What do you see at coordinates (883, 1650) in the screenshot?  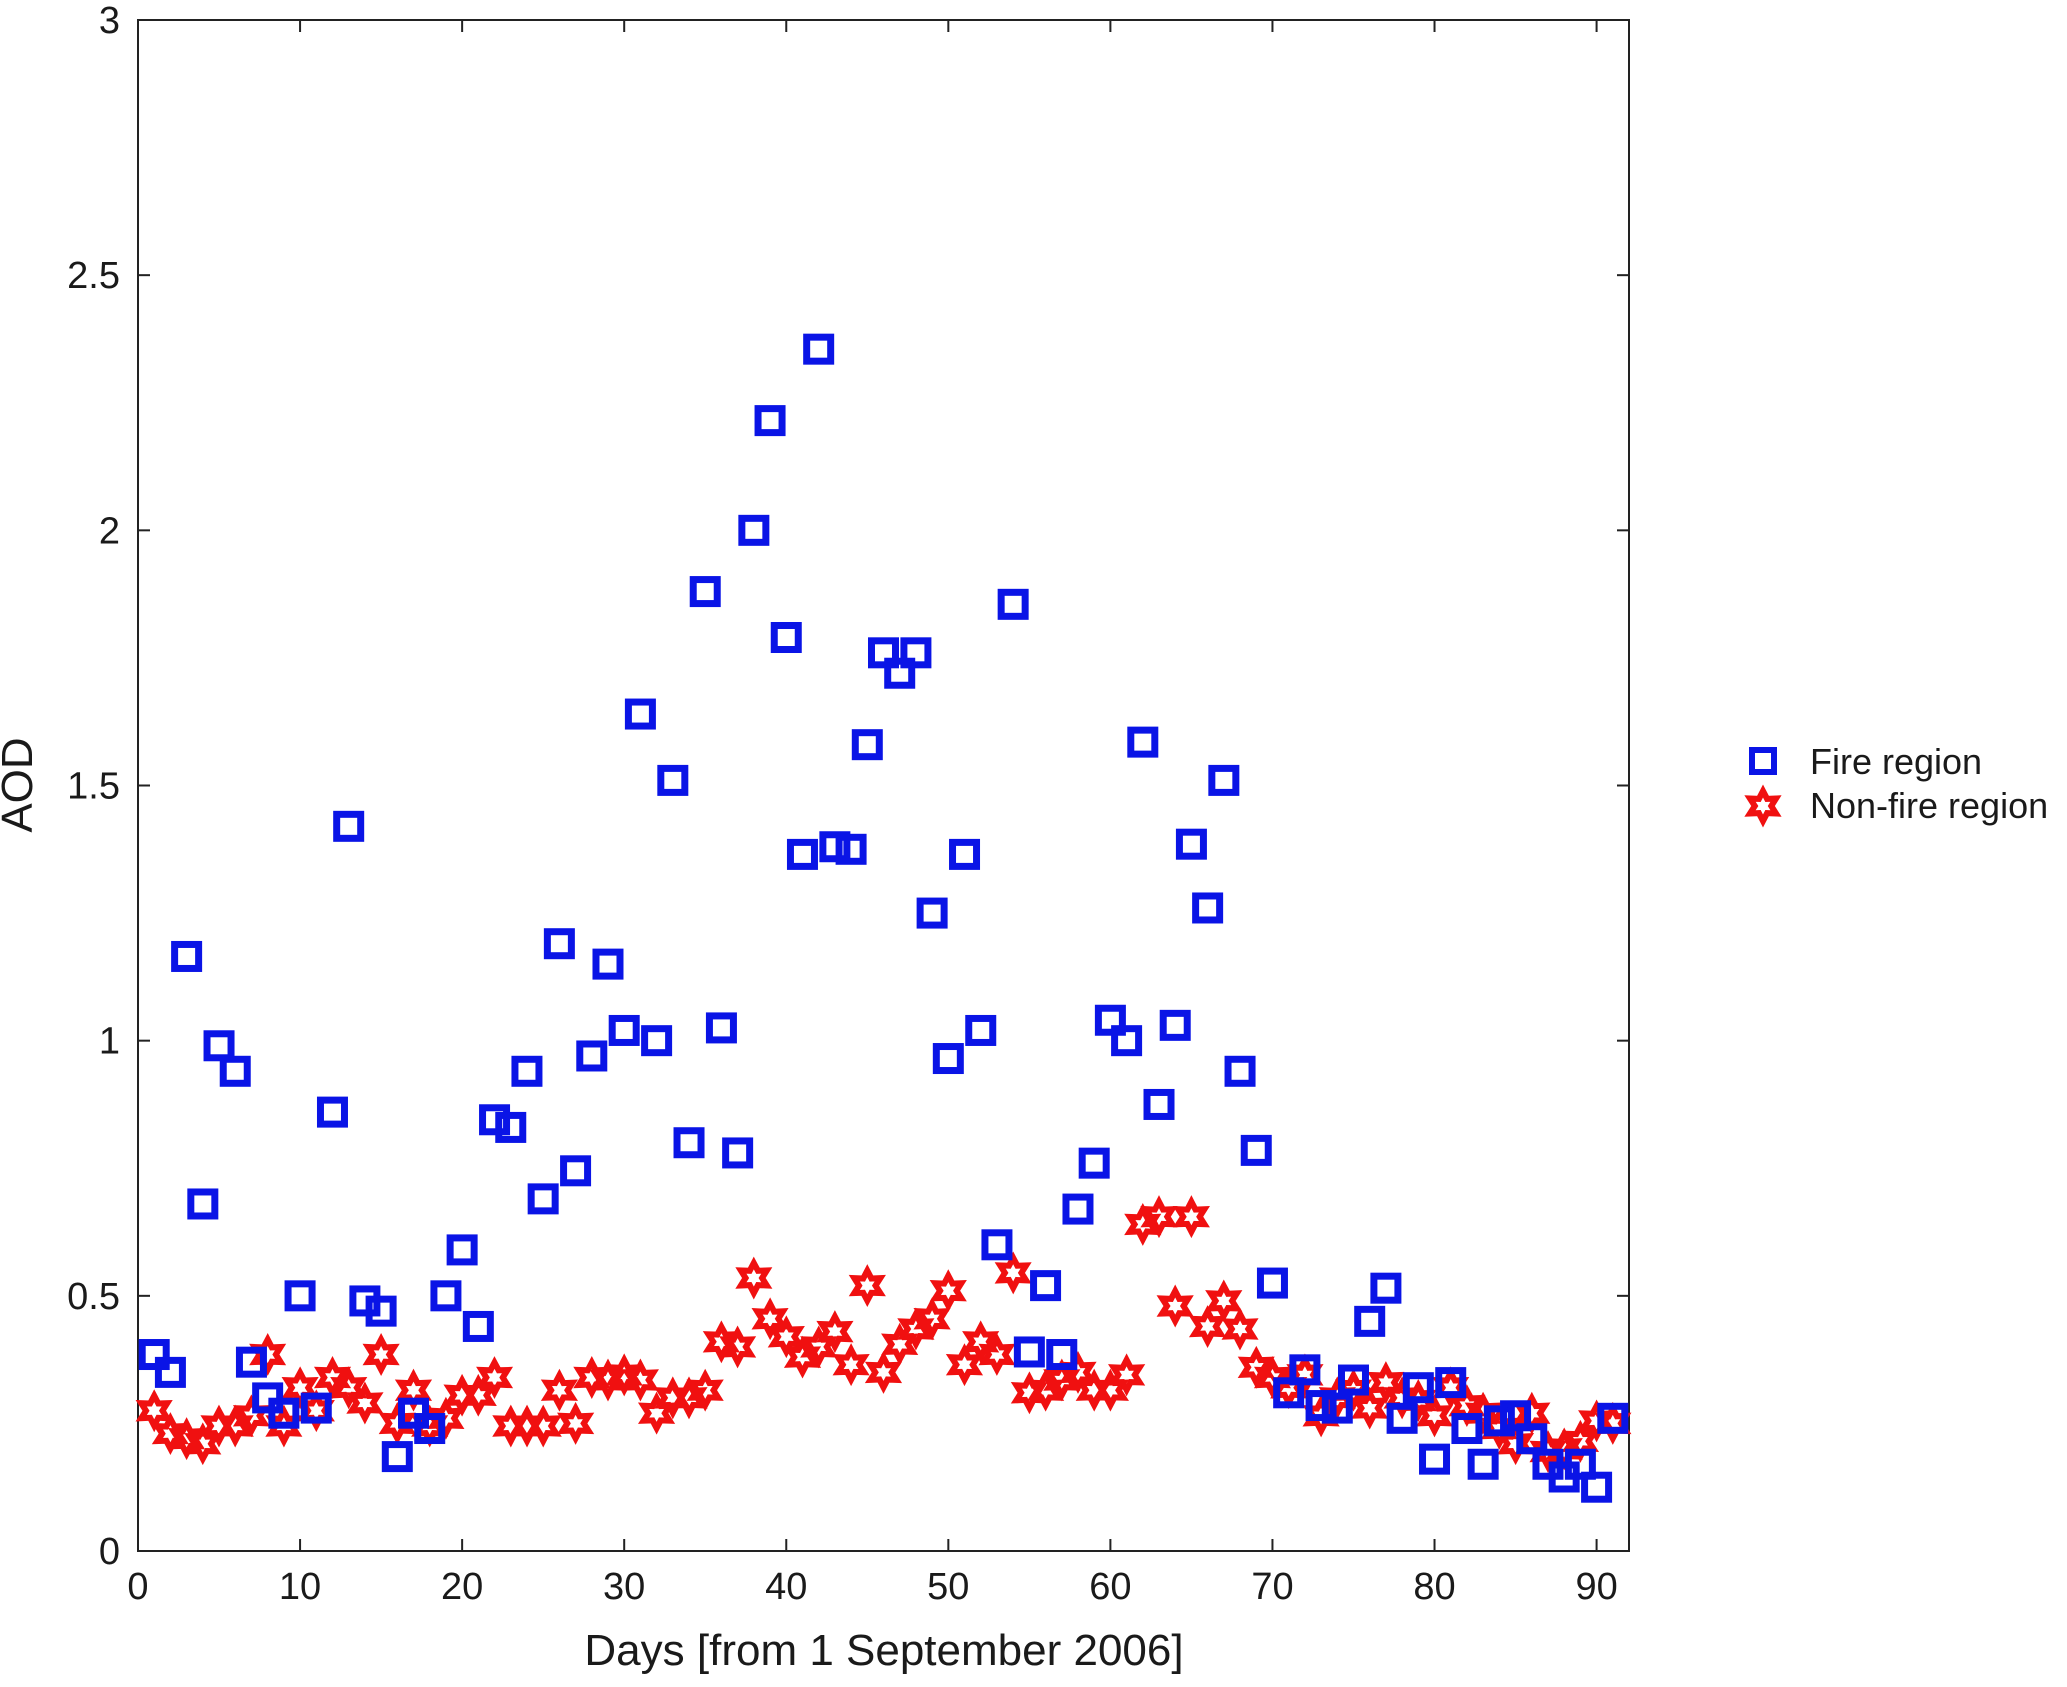 I see `x-axis-label: Days [from 1 September 2006]` at bounding box center [883, 1650].